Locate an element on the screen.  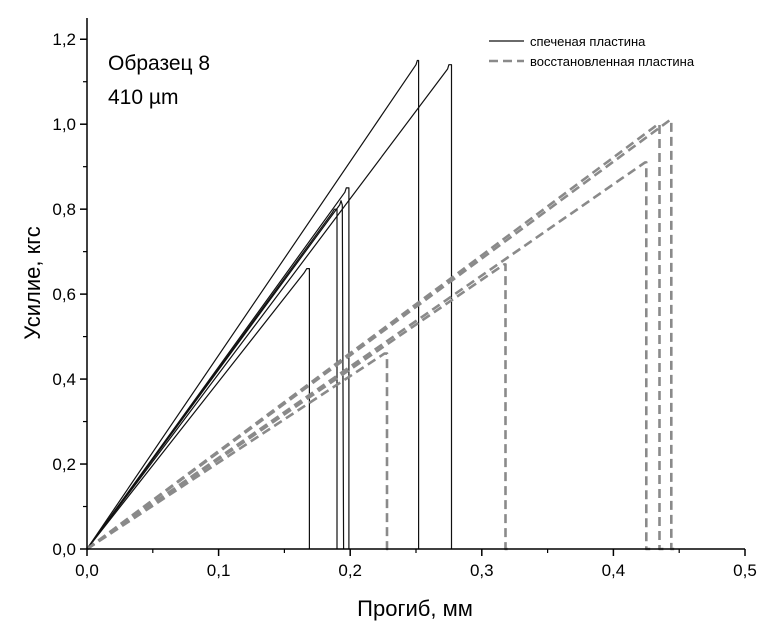
y-tick-label: 0,0 is located at coordinates (64, 549).